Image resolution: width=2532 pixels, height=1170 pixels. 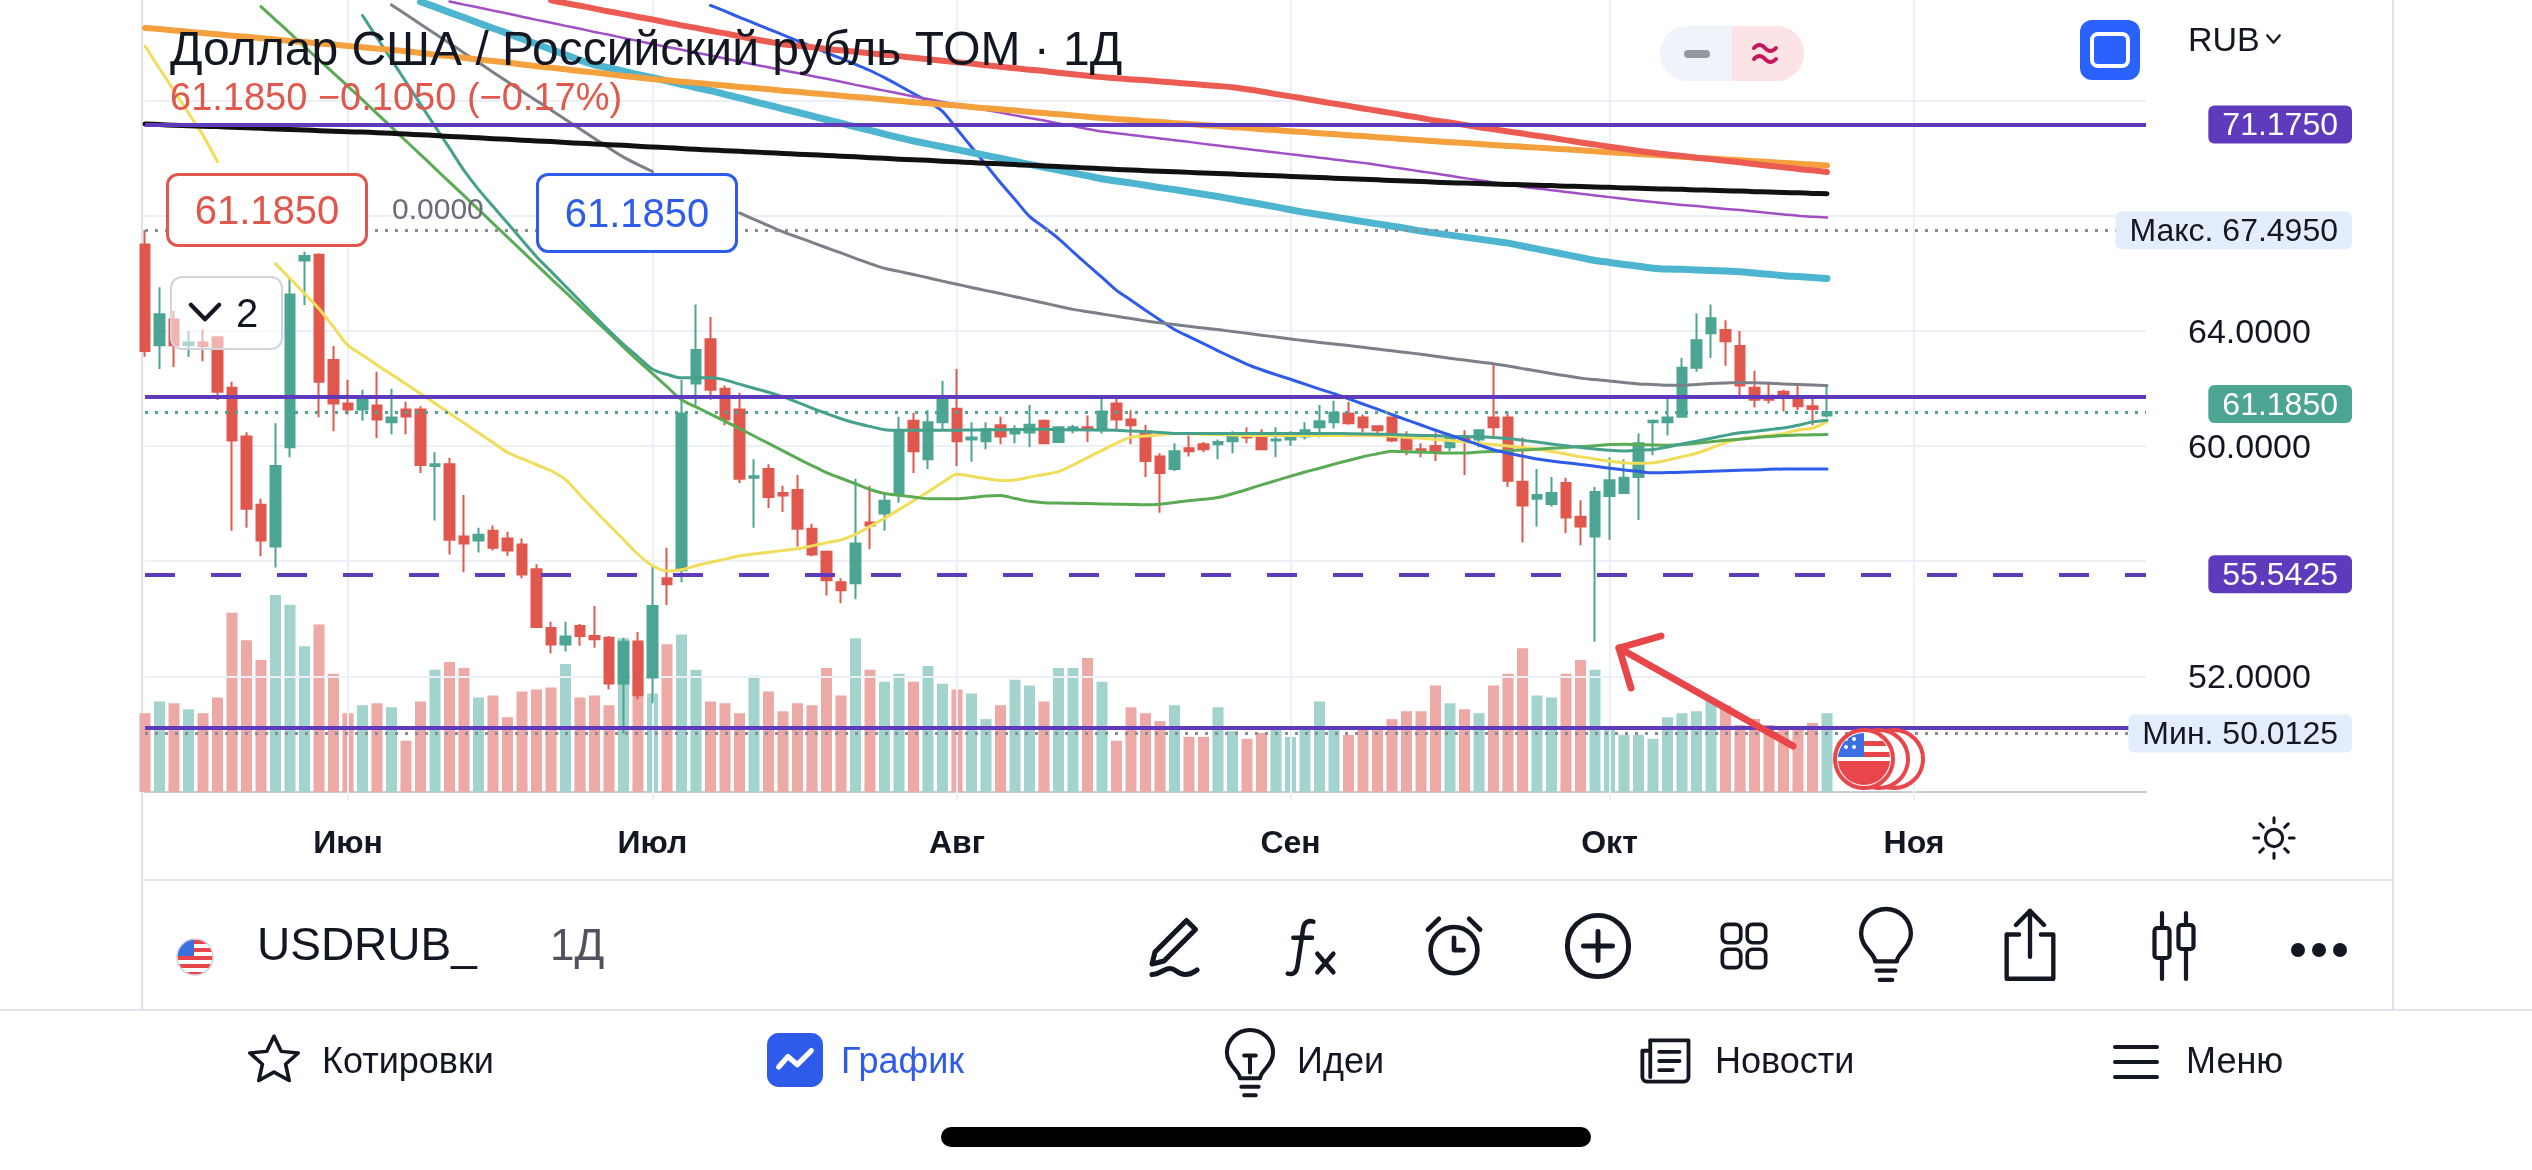 I want to click on text: 1Д, so click(x=577, y=945).